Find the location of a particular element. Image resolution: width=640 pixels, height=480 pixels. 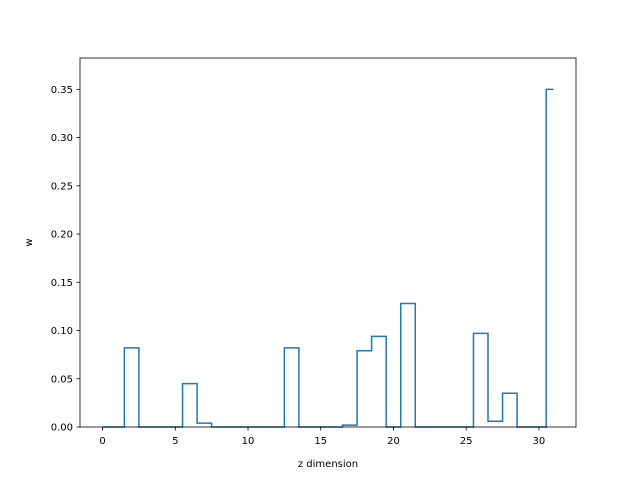

x-axis: 0 5 10 15 20 25 30 is located at coordinates (322, 437).